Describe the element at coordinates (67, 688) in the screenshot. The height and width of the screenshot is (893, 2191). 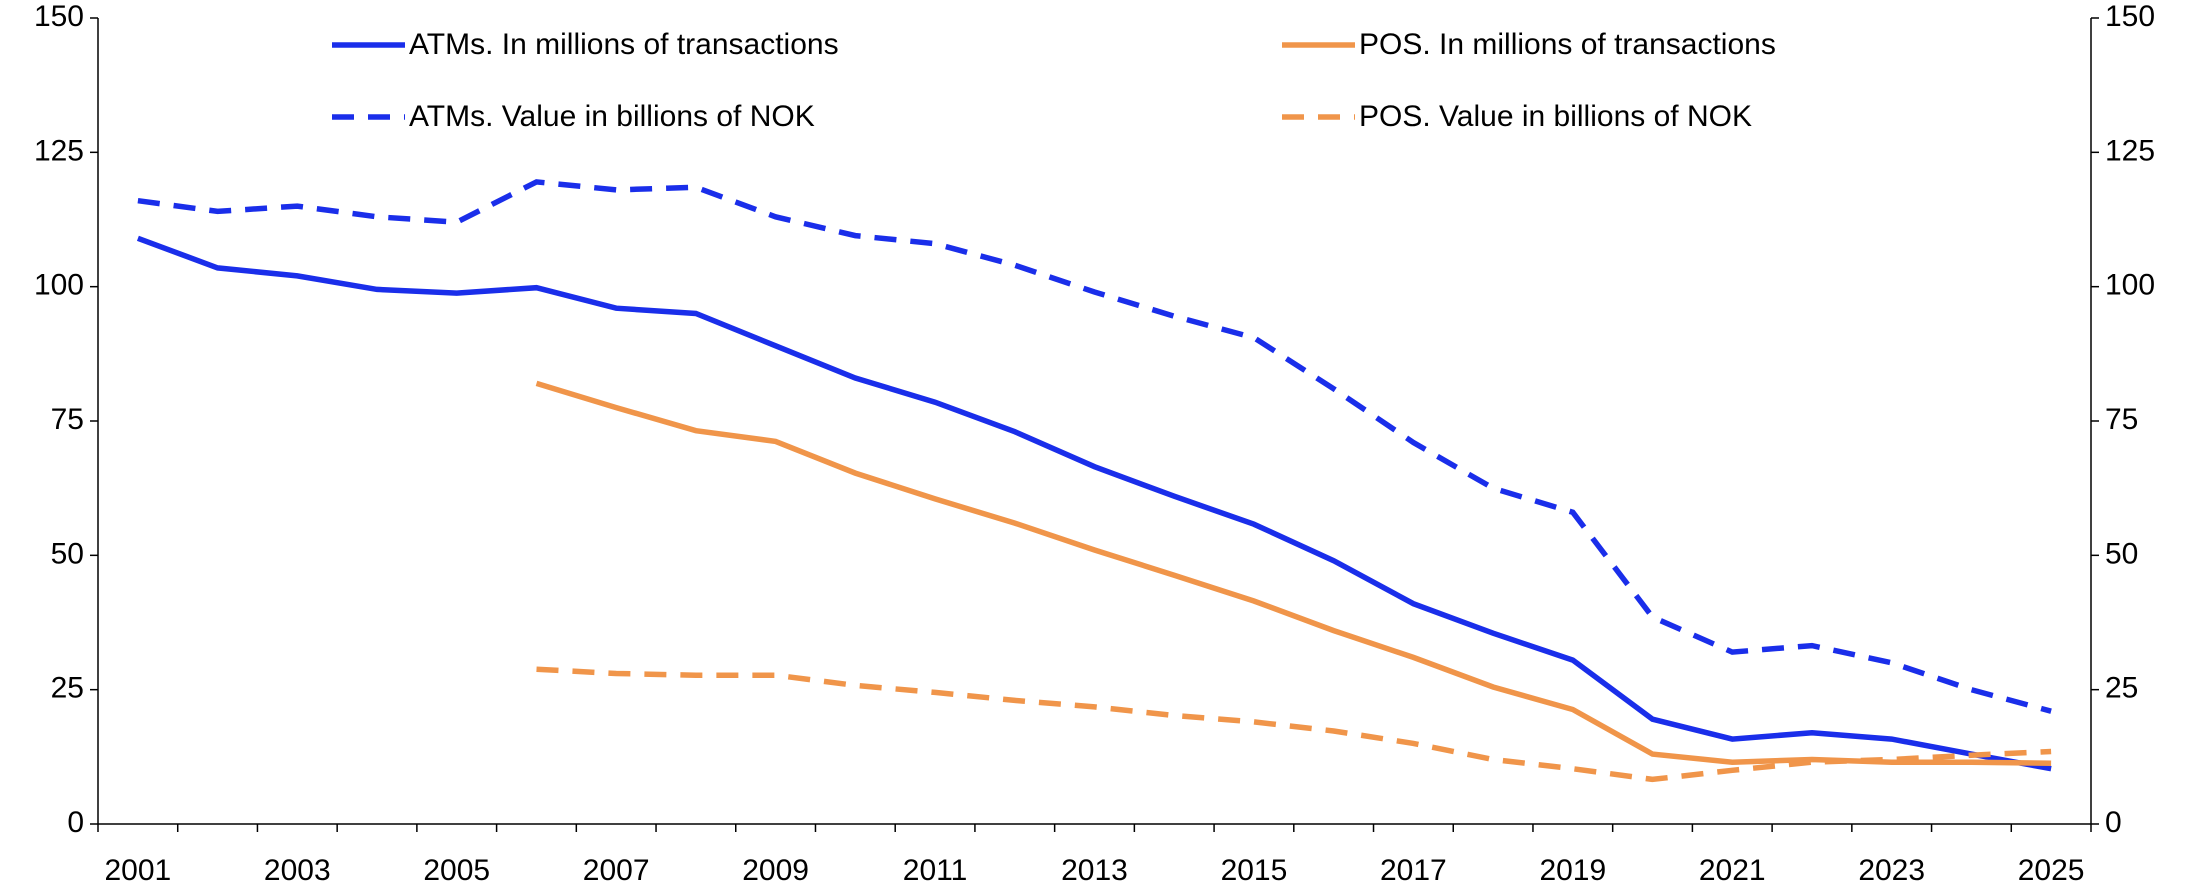
I see `y-tick-label: 25` at that location.